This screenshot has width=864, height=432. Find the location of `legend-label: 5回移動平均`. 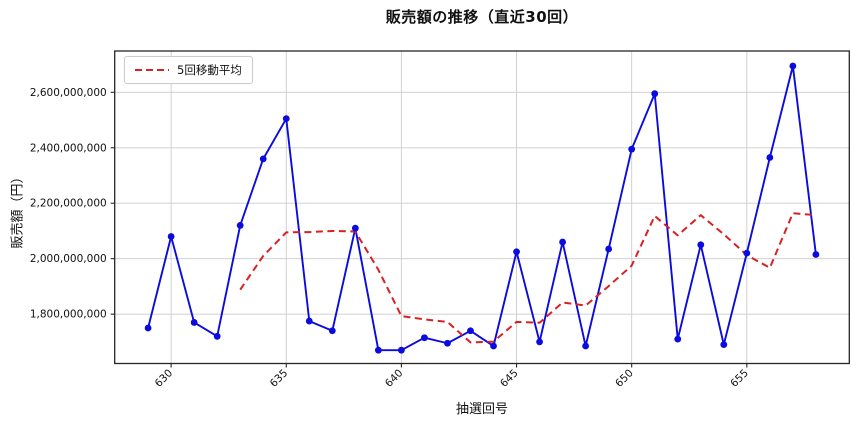

legend-label: 5回移動平均 is located at coordinates (209, 70).